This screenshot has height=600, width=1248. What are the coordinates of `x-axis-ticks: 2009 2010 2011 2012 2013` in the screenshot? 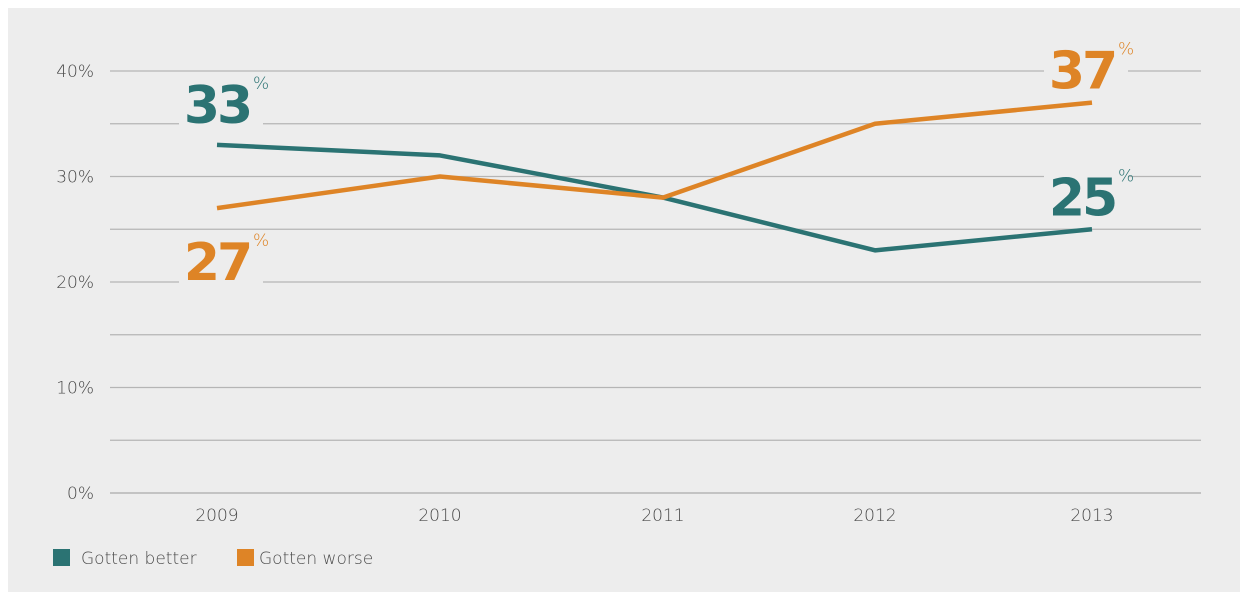 It's located at (654, 516).